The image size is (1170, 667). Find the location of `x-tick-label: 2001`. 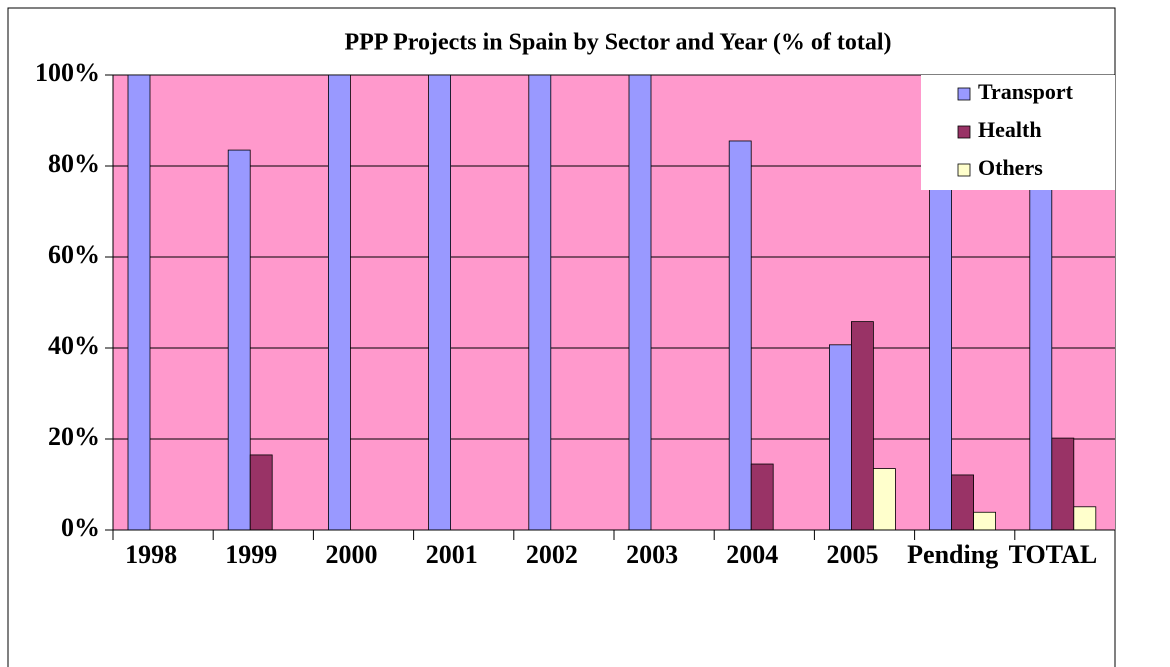

x-tick-label: 2001 is located at coordinates (452, 554).